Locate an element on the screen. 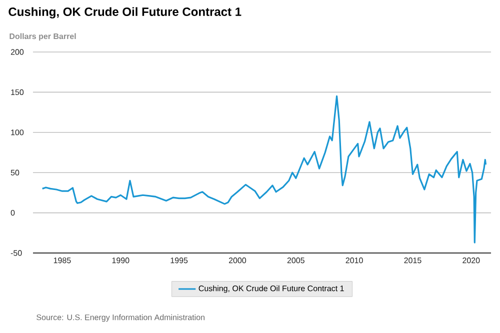 The width and height of the screenshot is (500, 333). x-tick-label: 1985 is located at coordinates (62, 261).